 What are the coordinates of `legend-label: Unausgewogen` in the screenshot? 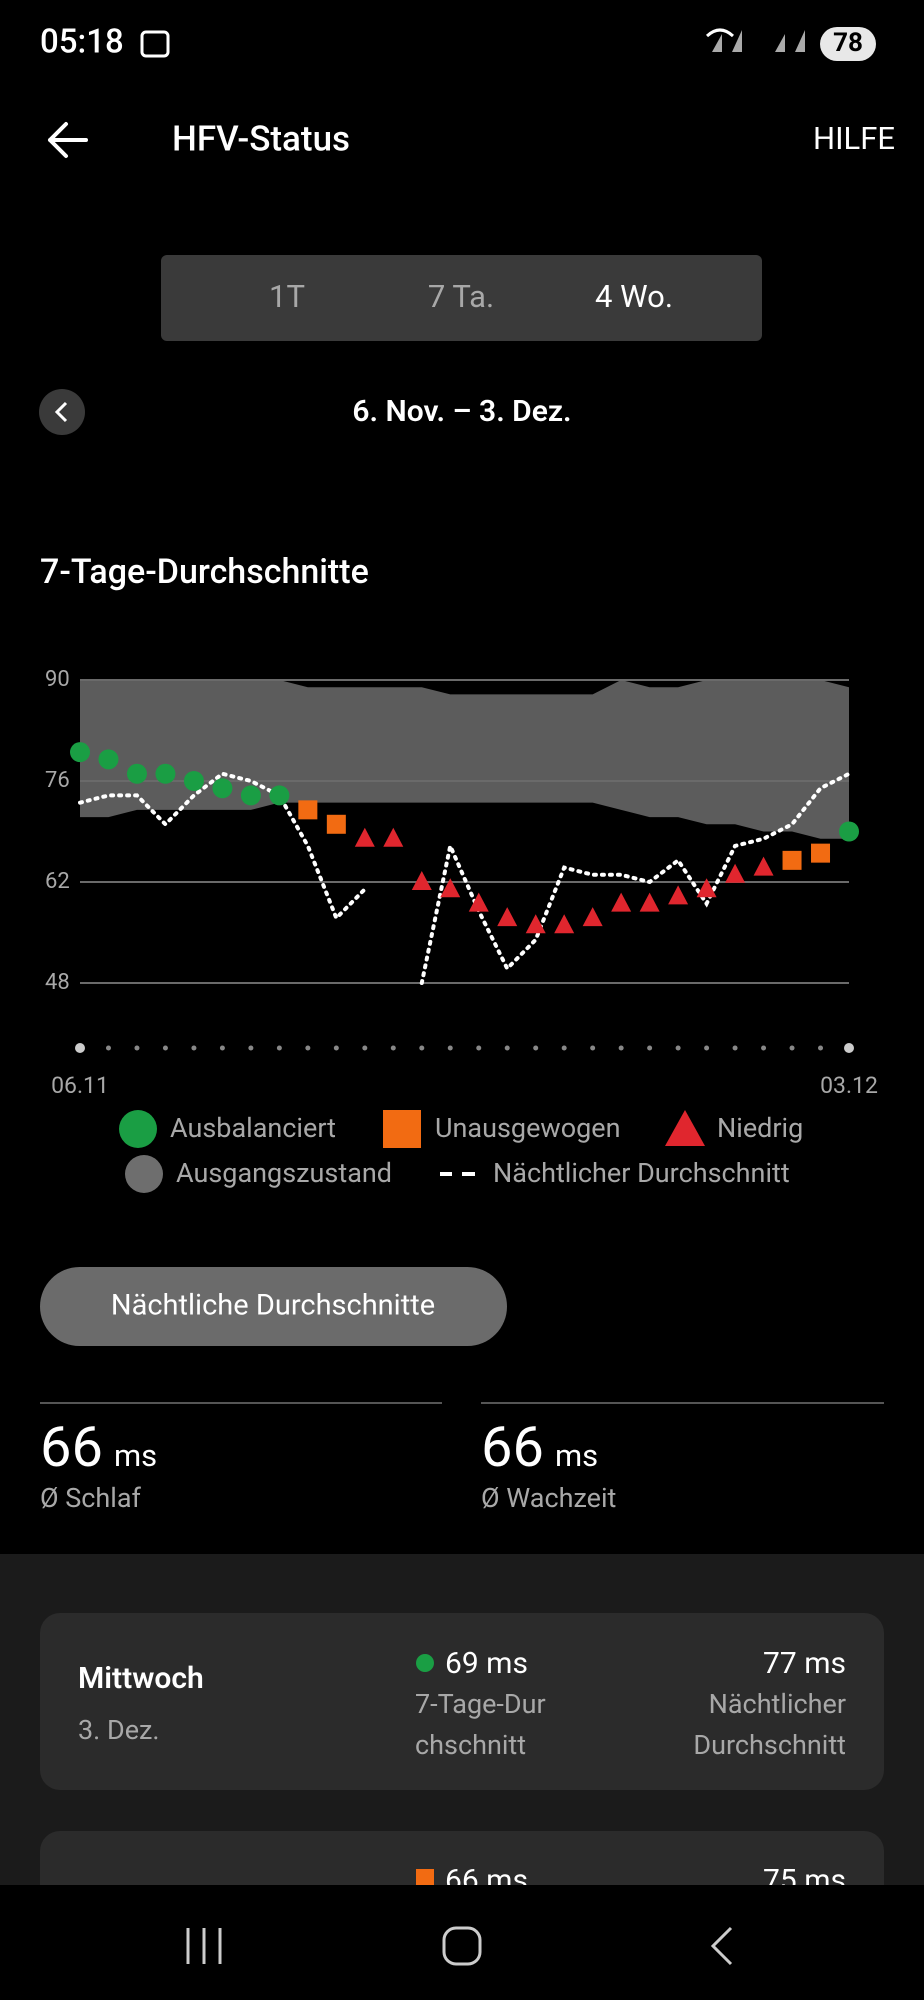 It's located at (527, 1128).